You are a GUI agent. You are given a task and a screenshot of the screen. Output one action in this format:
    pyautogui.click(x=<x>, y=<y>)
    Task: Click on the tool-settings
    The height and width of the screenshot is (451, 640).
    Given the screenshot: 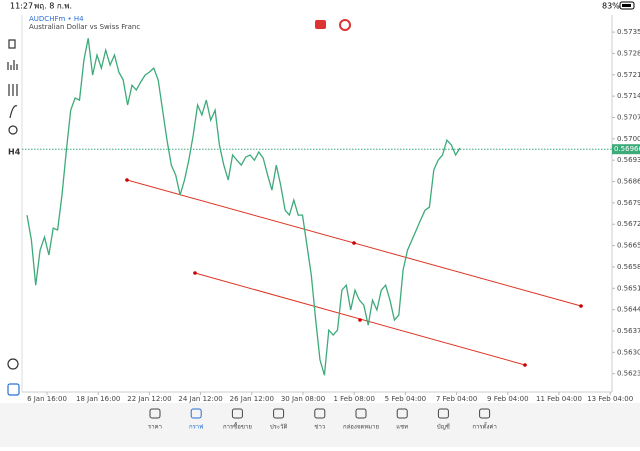 What is the action you would take?
    pyautogui.click(x=13, y=90)
    